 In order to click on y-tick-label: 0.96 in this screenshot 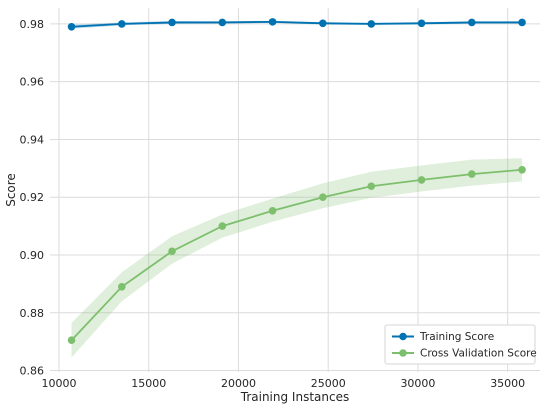, I will do `click(32, 82)`.